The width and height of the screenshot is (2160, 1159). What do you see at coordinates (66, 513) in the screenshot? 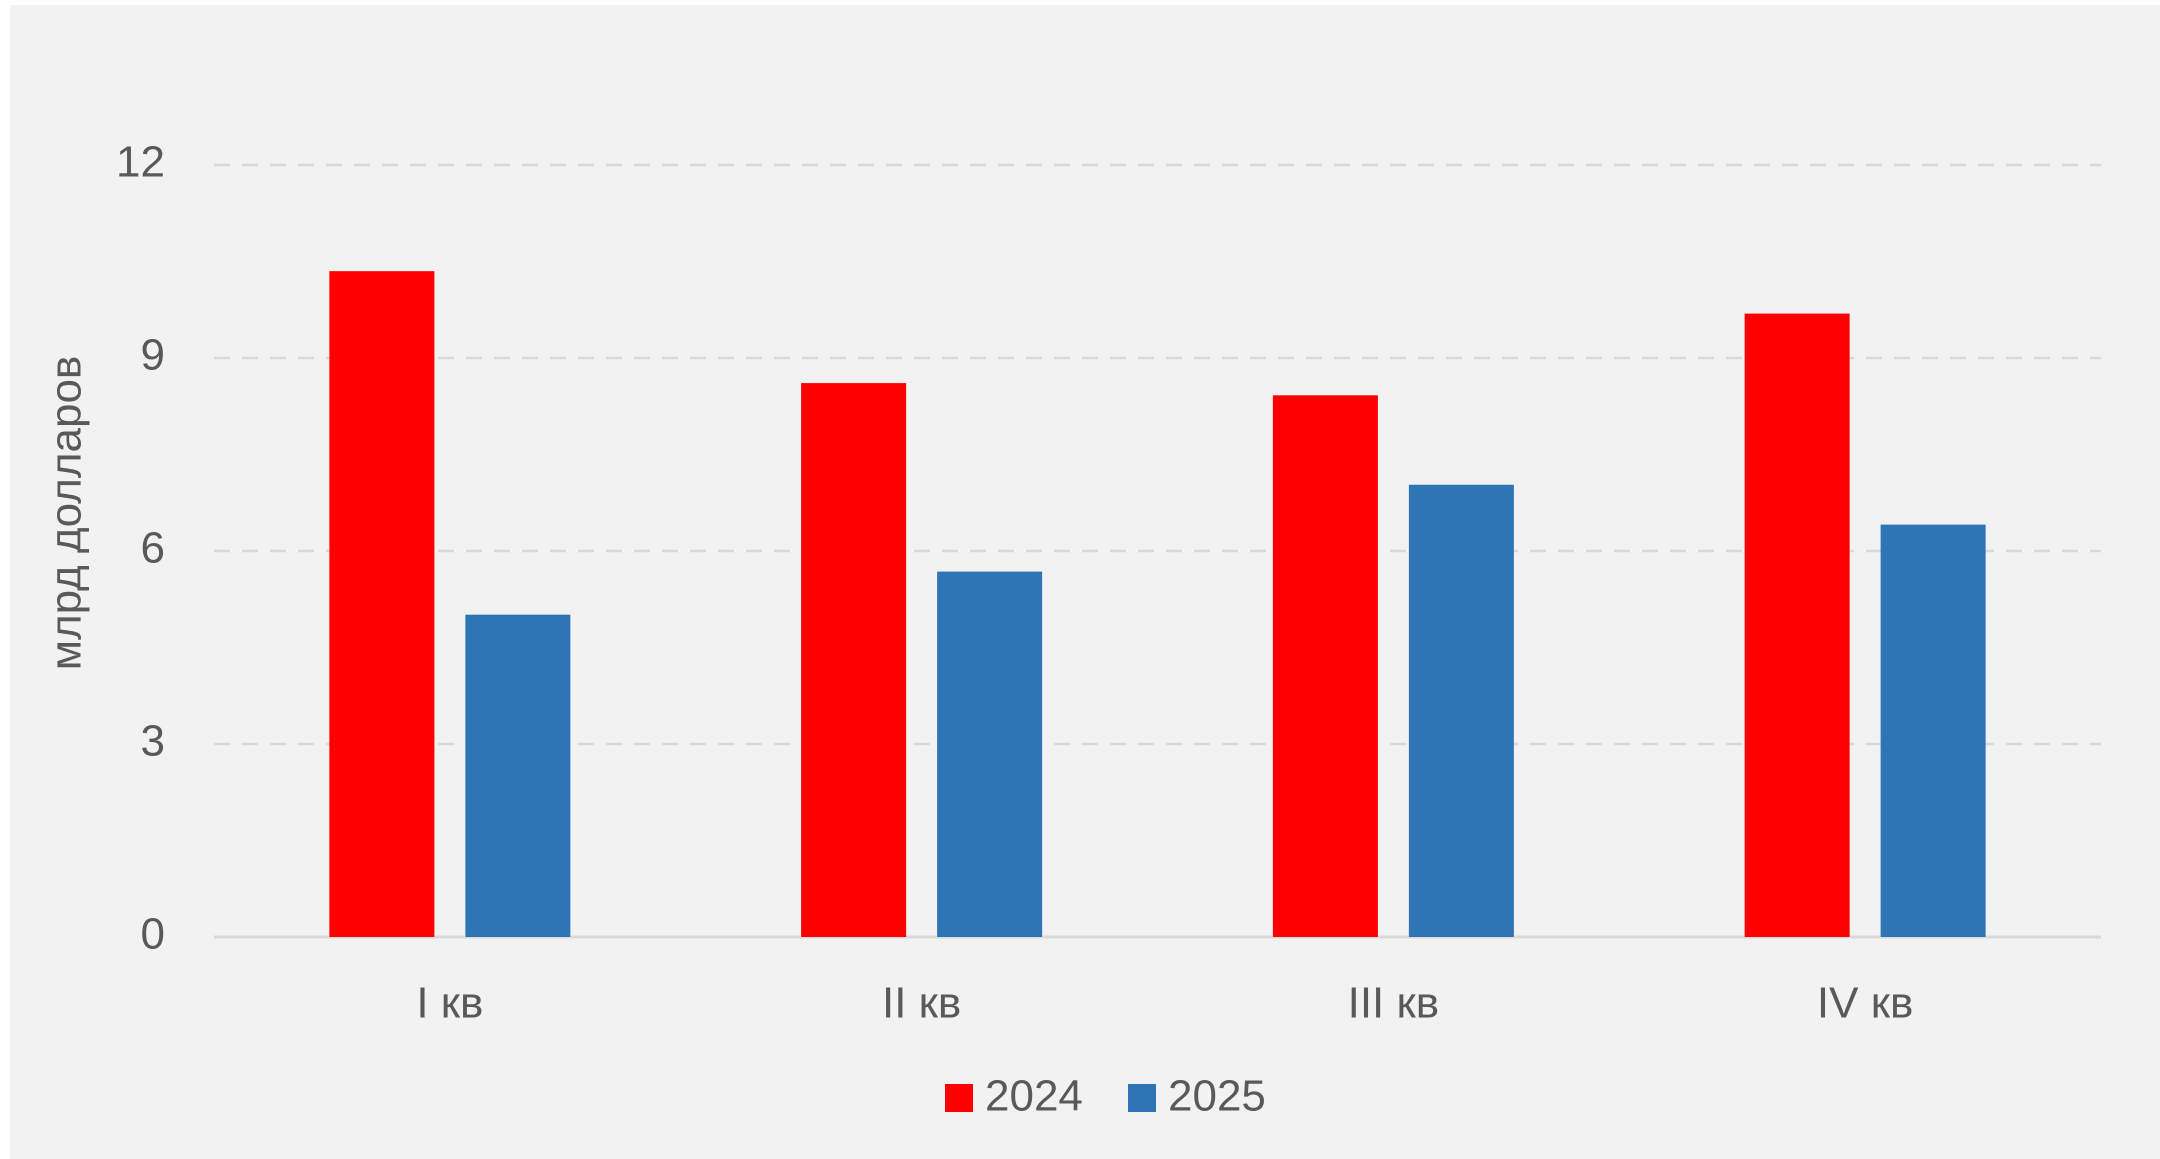
I see `y-axis-label: млрд долларов` at bounding box center [66, 513].